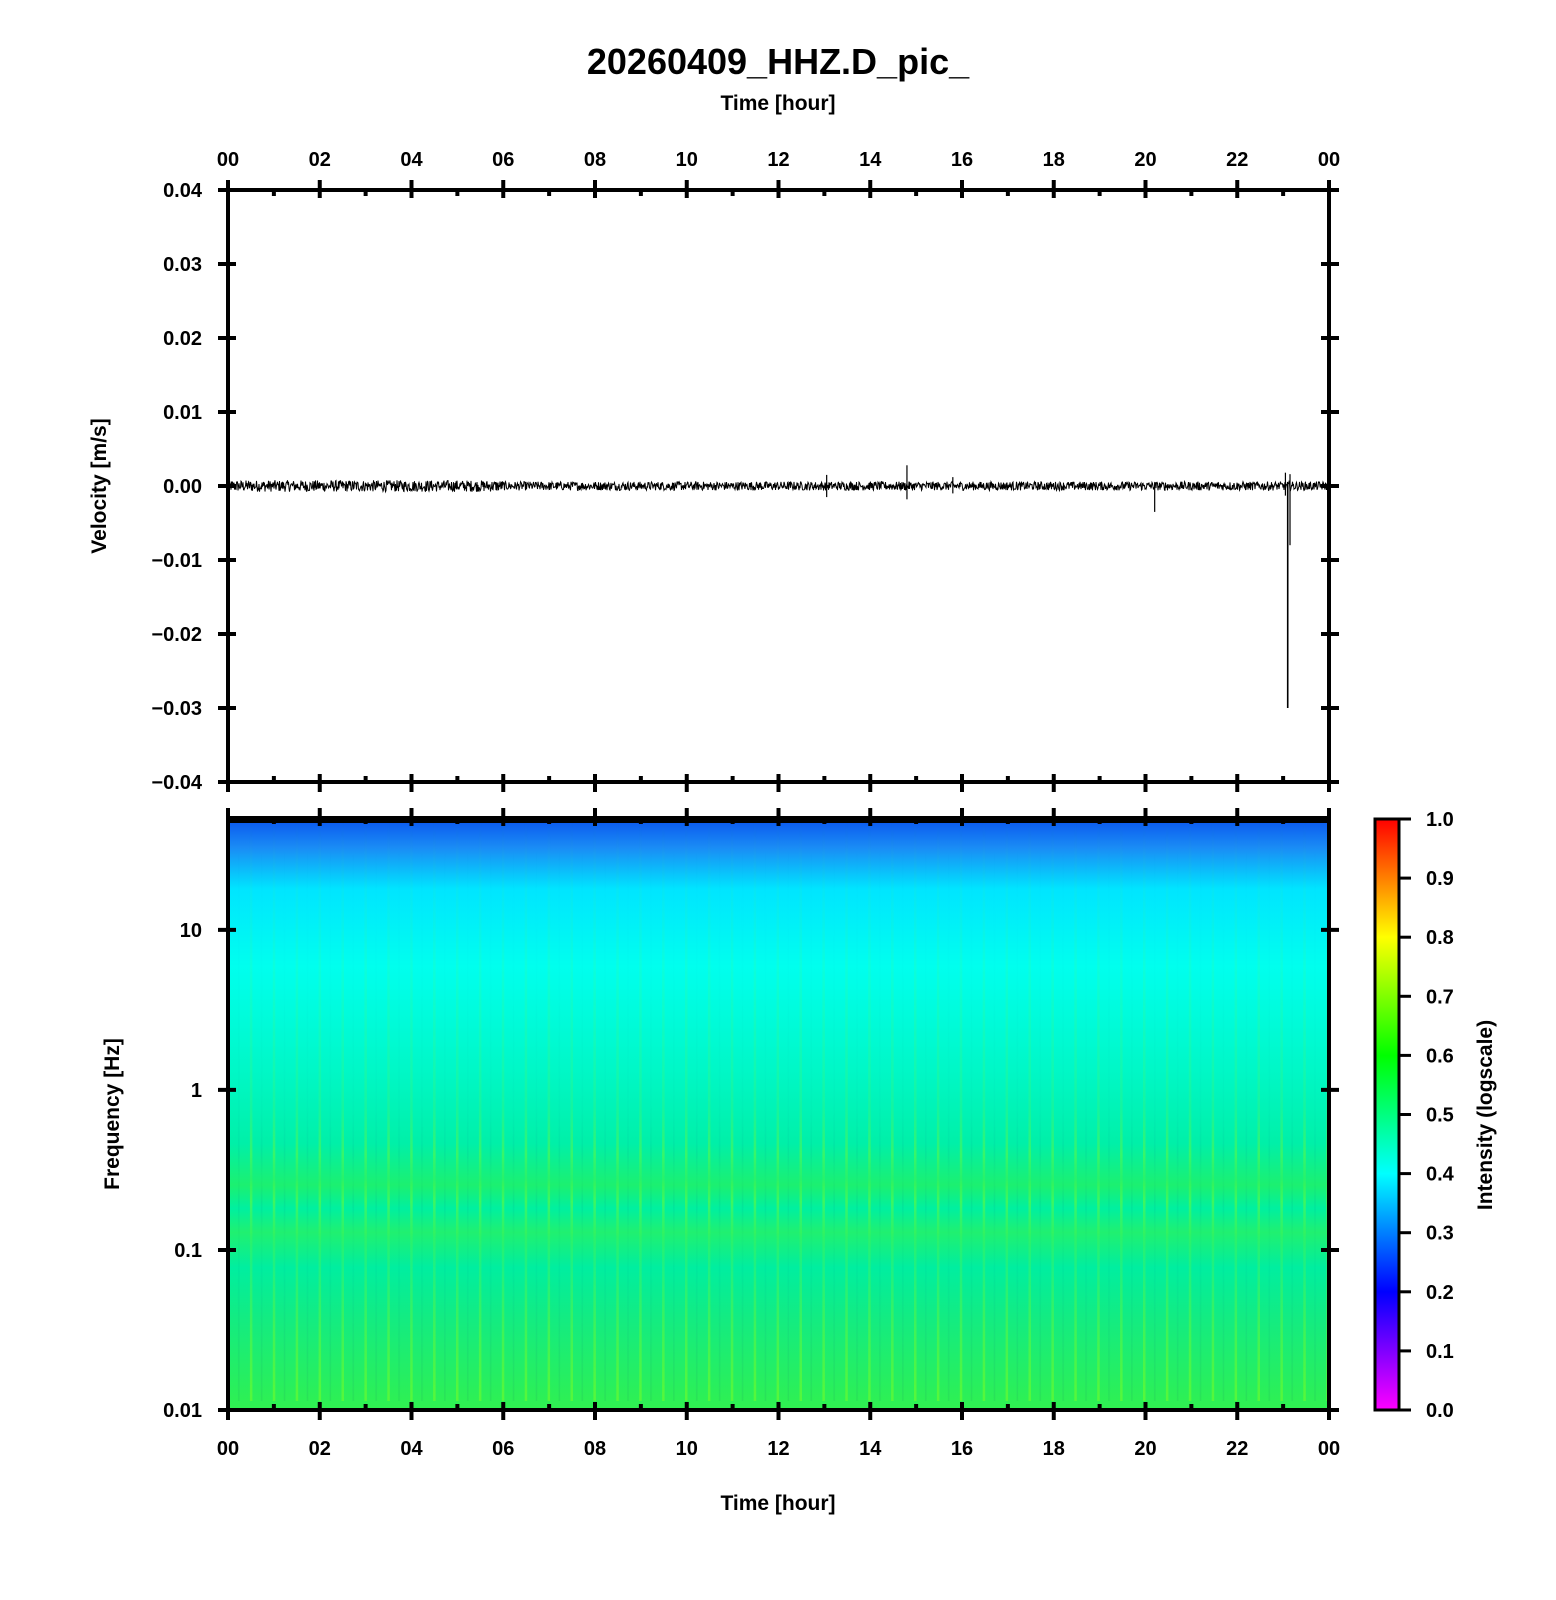 The height and width of the screenshot is (1600, 1556). I want to click on velocity-y-tick-label: 0.01, so click(182, 413).